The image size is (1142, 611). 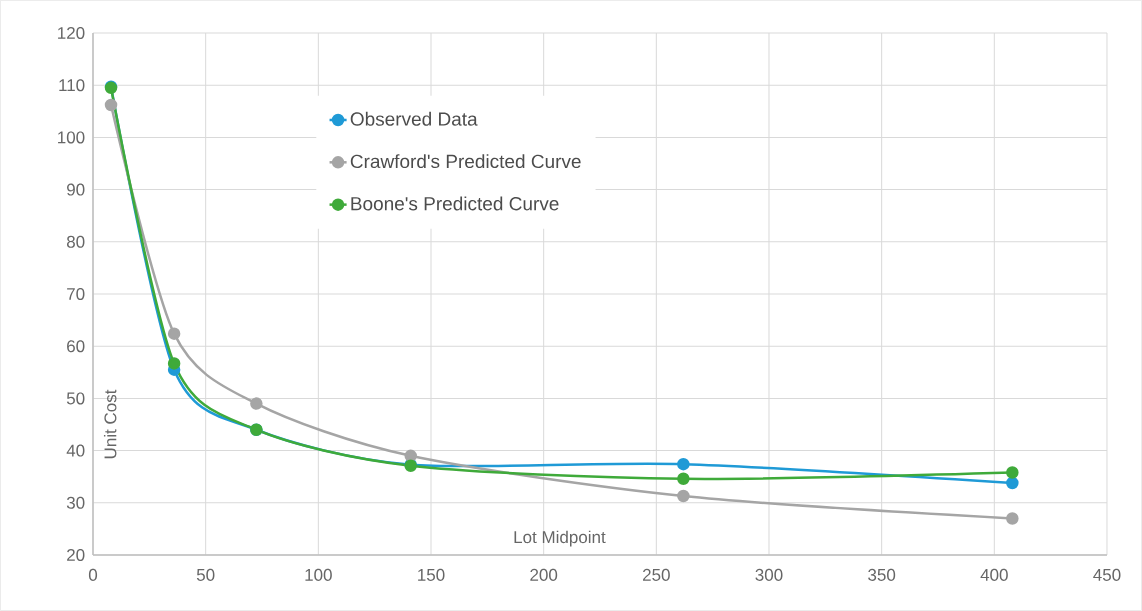 What do you see at coordinates (455, 203) in the screenshot?
I see `legend-label: Boone's Predicted Curve` at bounding box center [455, 203].